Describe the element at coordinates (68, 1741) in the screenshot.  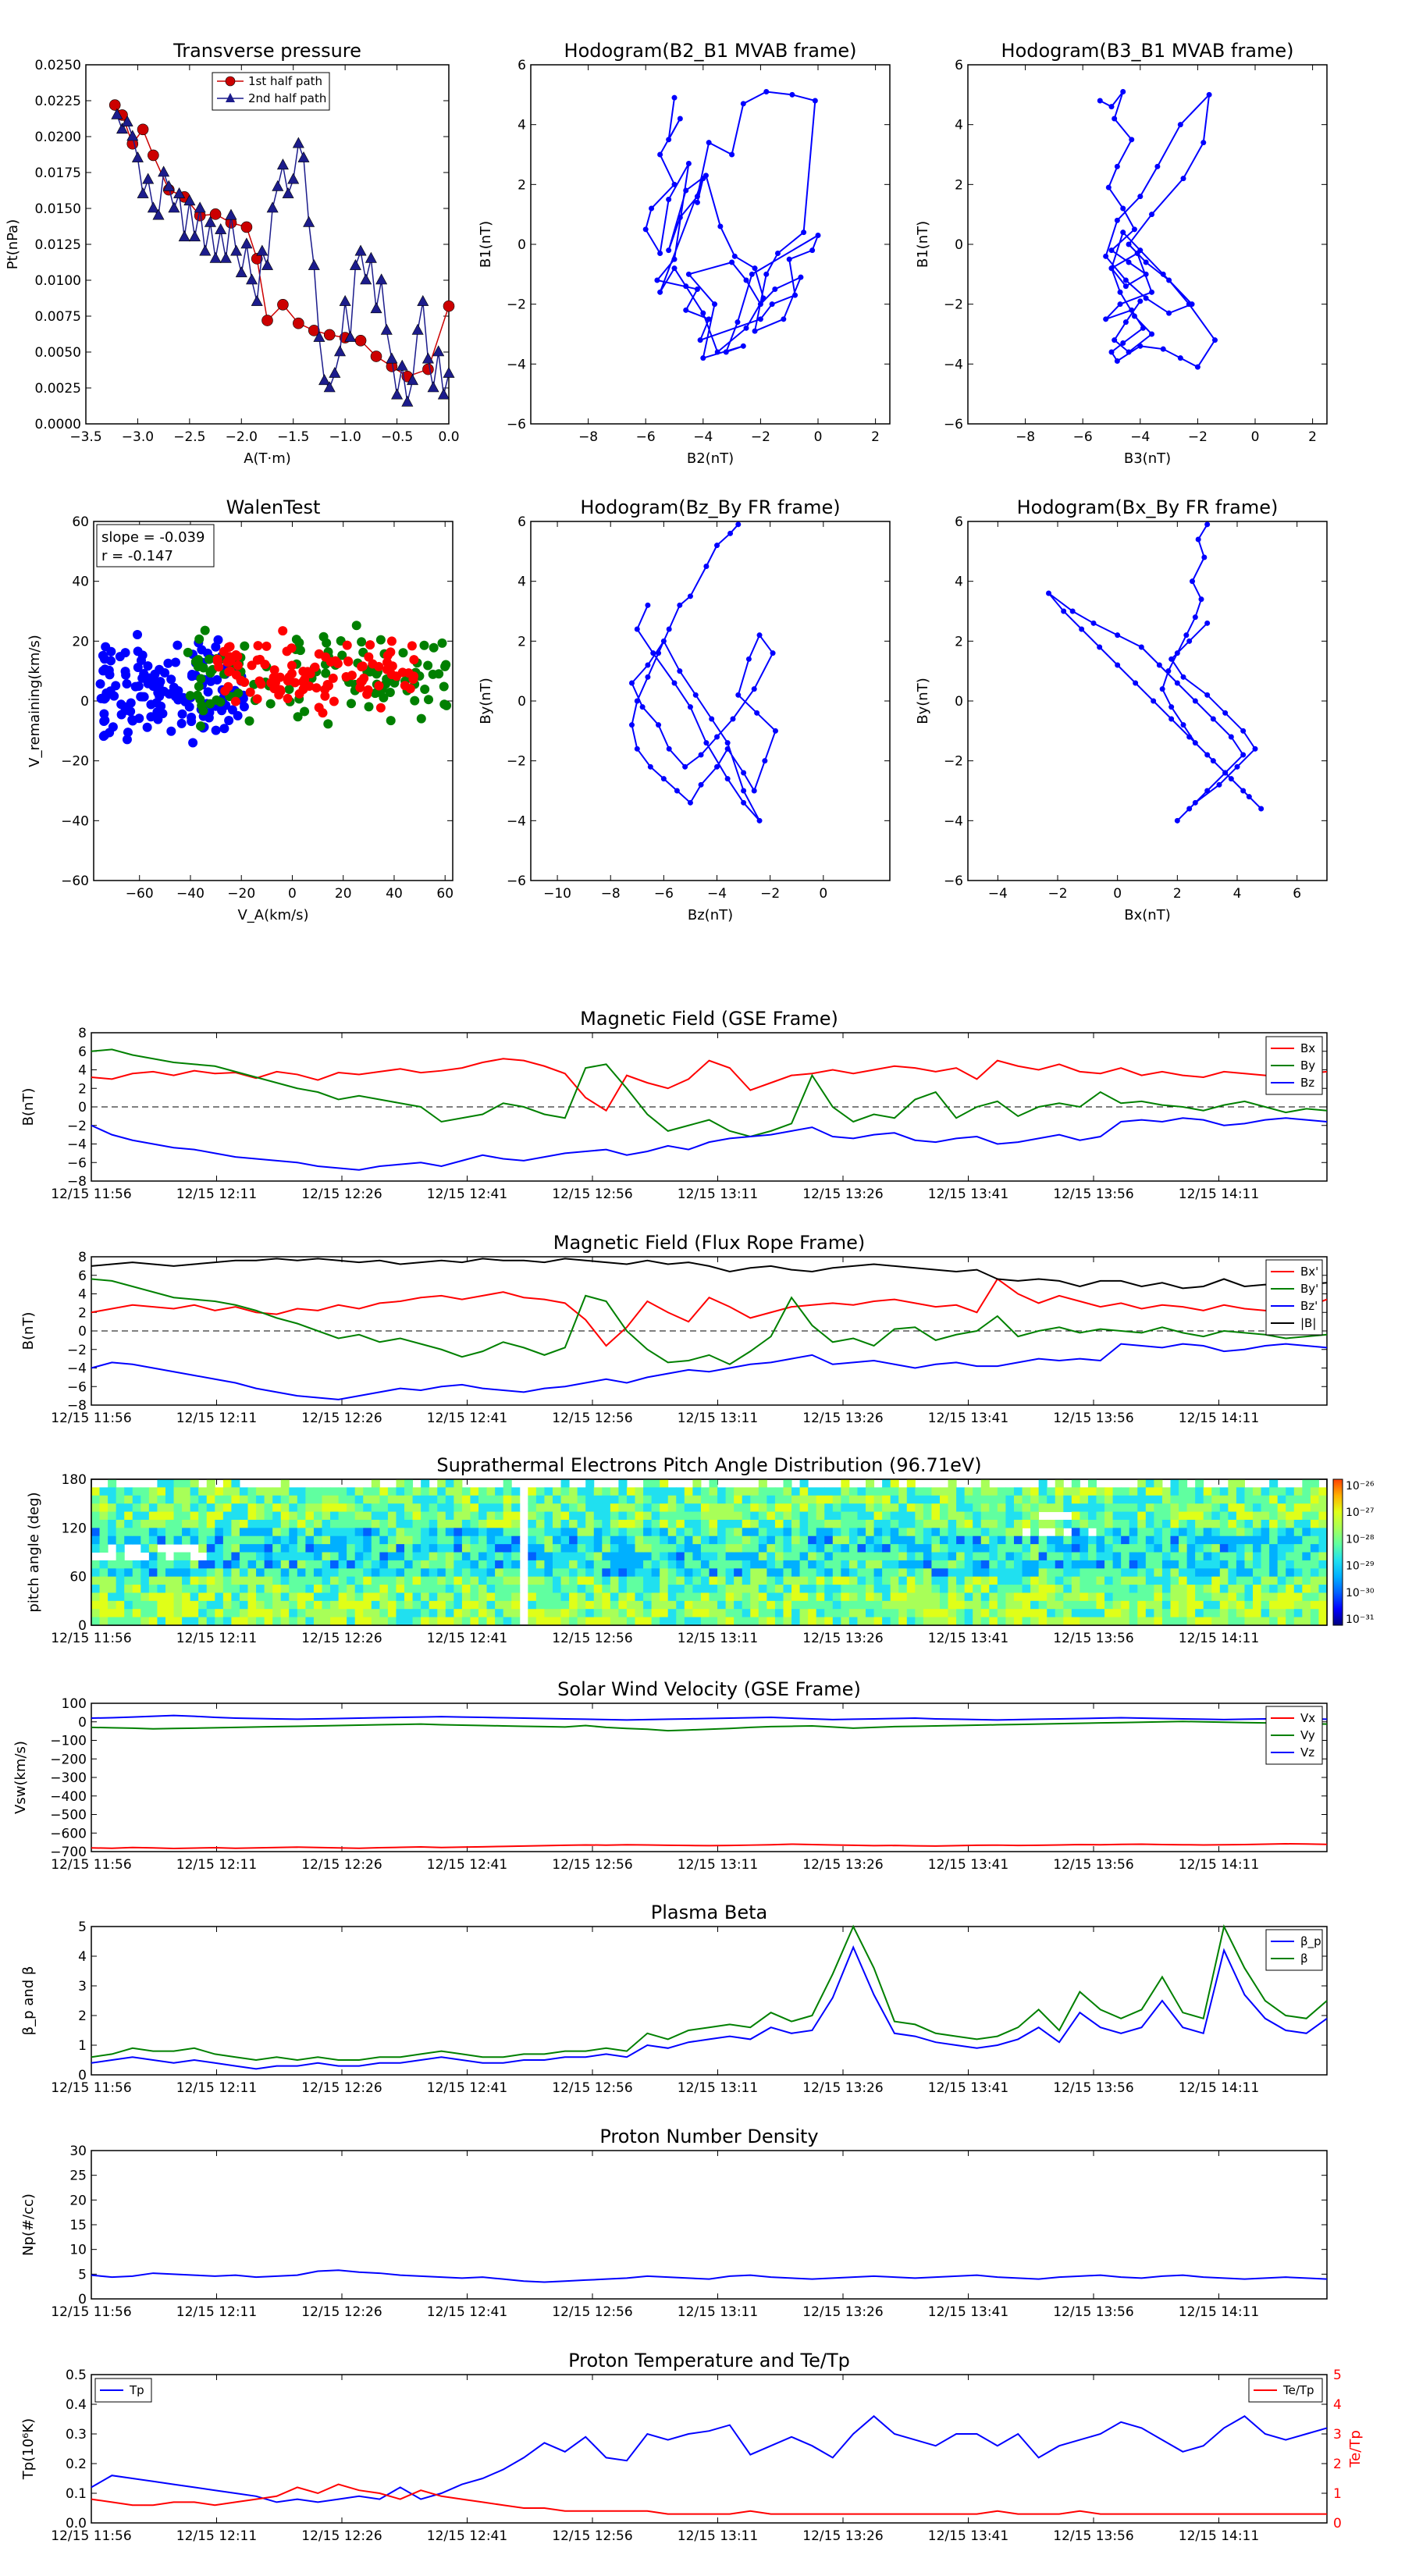
I see `y-tick-label: −100` at that location.